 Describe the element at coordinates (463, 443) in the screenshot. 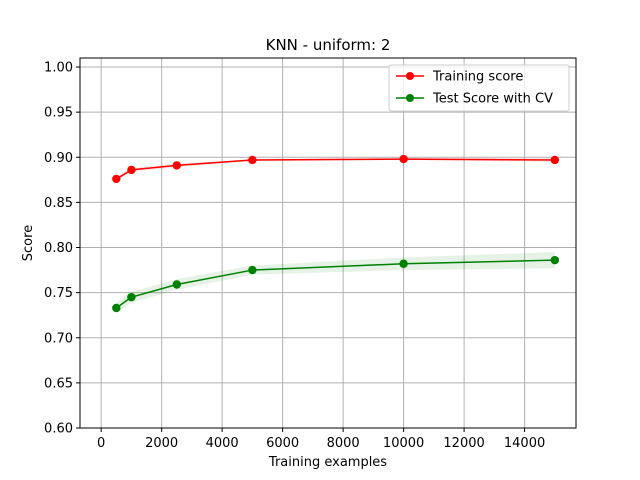

I see `x-tick-label: 12000` at that location.